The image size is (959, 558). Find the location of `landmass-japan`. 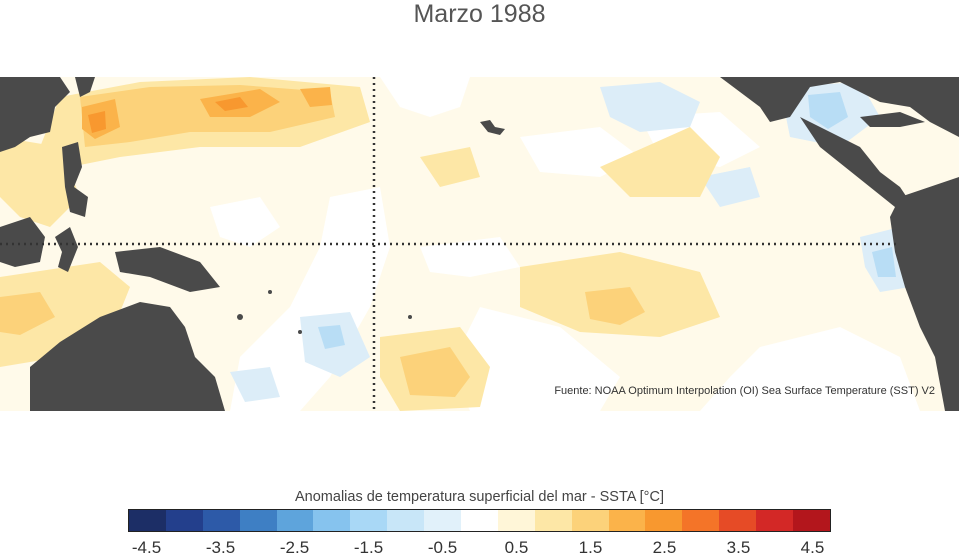

landmass-japan is located at coordinates (85, 87).